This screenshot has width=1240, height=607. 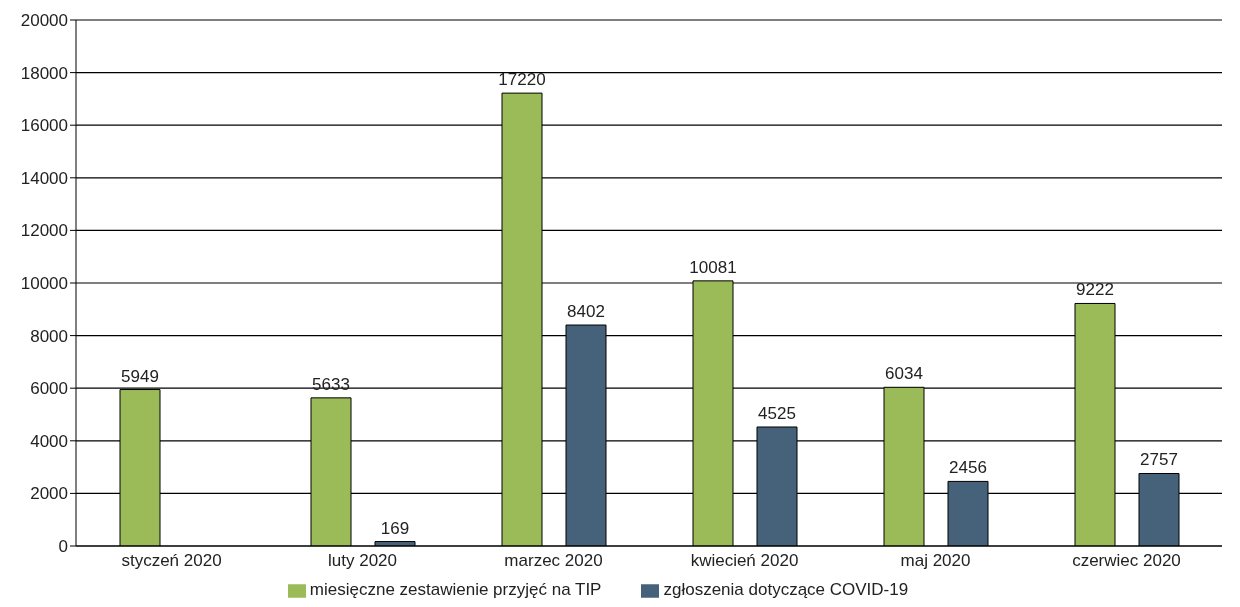 I want to click on y-tick-label: 12000, so click(x=44, y=231).